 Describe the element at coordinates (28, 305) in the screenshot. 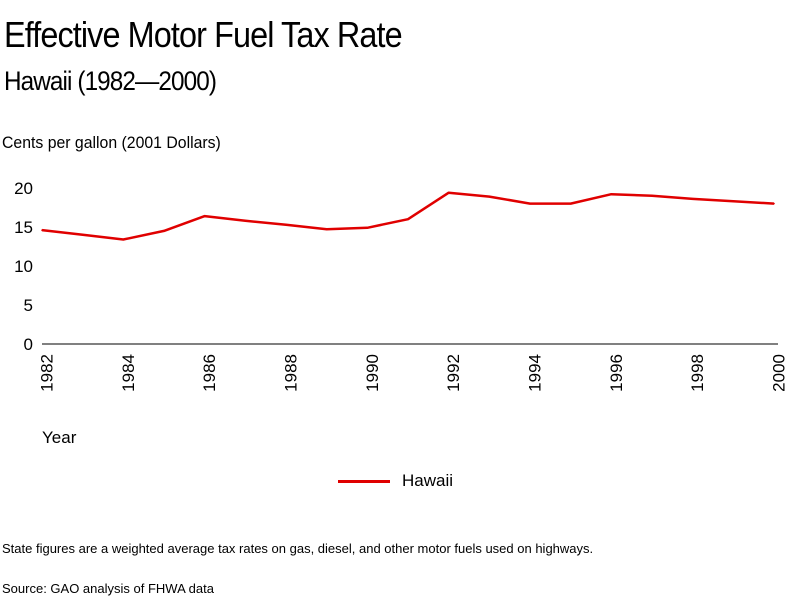

I see `y-tick-label: 5` at that location.